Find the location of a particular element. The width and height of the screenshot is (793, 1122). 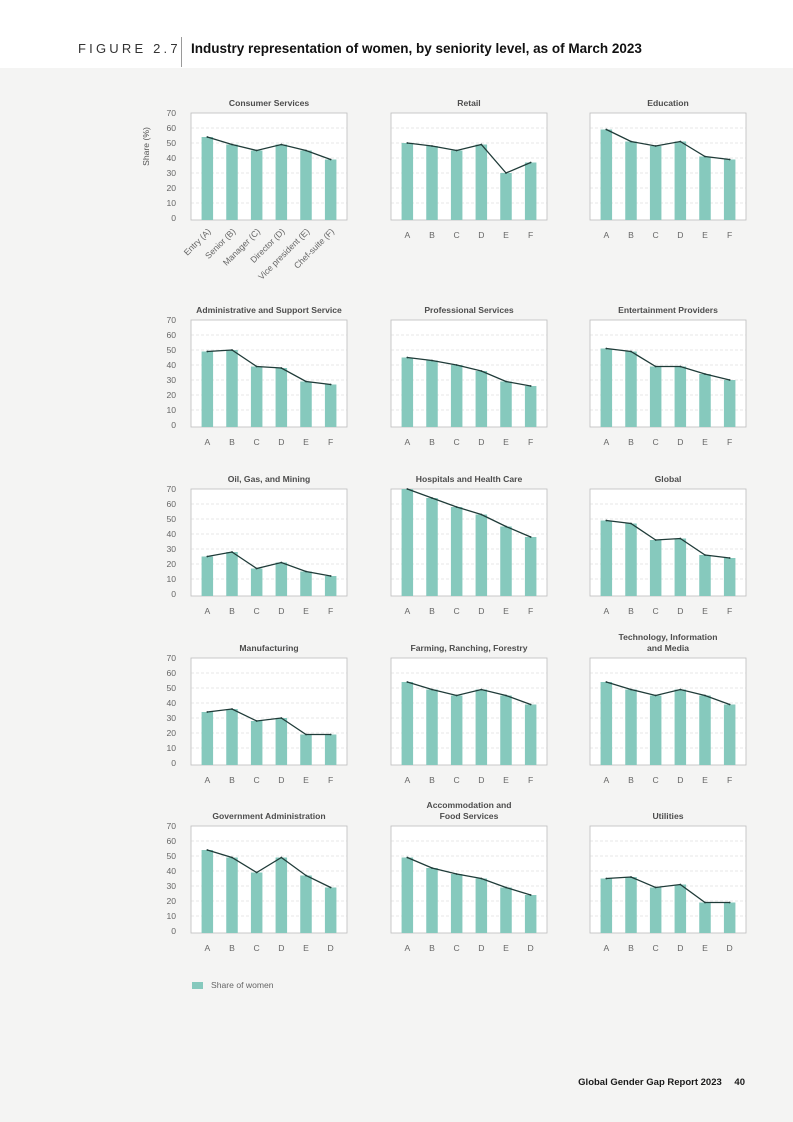

page-number: 40 is located at coordinates (739, 1082).